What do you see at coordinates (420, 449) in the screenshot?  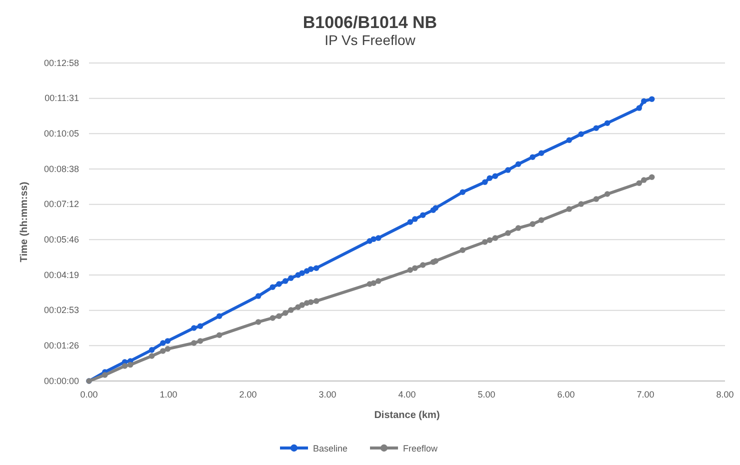 I see `legend-label: Freeflow` at bounding box center [420, 449].